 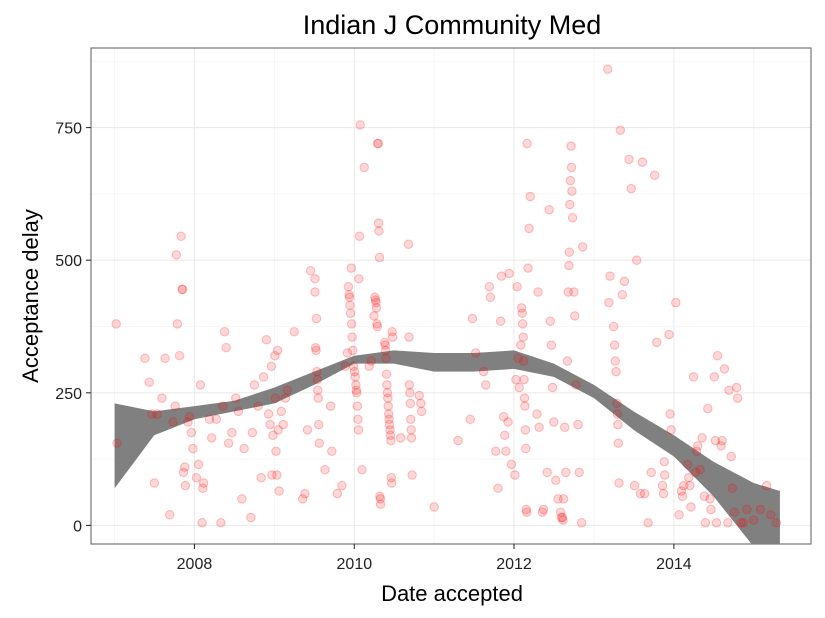 What do you see at coordinates (514, 564) in the screenshot?
I see `x-tick-label: 2012` at bounding box center [514, 564].